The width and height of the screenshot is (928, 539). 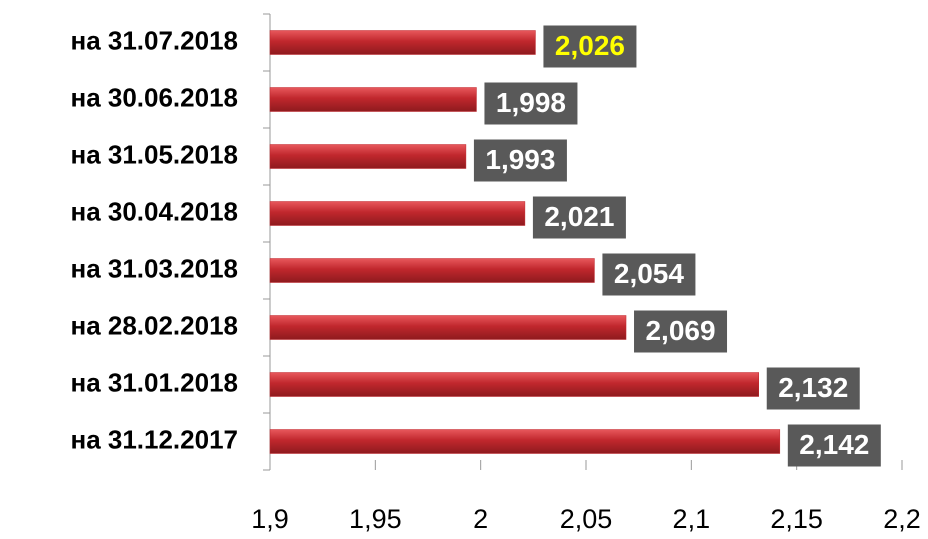 I want to click on value-label: 1,998, so click(x=531, y=102).